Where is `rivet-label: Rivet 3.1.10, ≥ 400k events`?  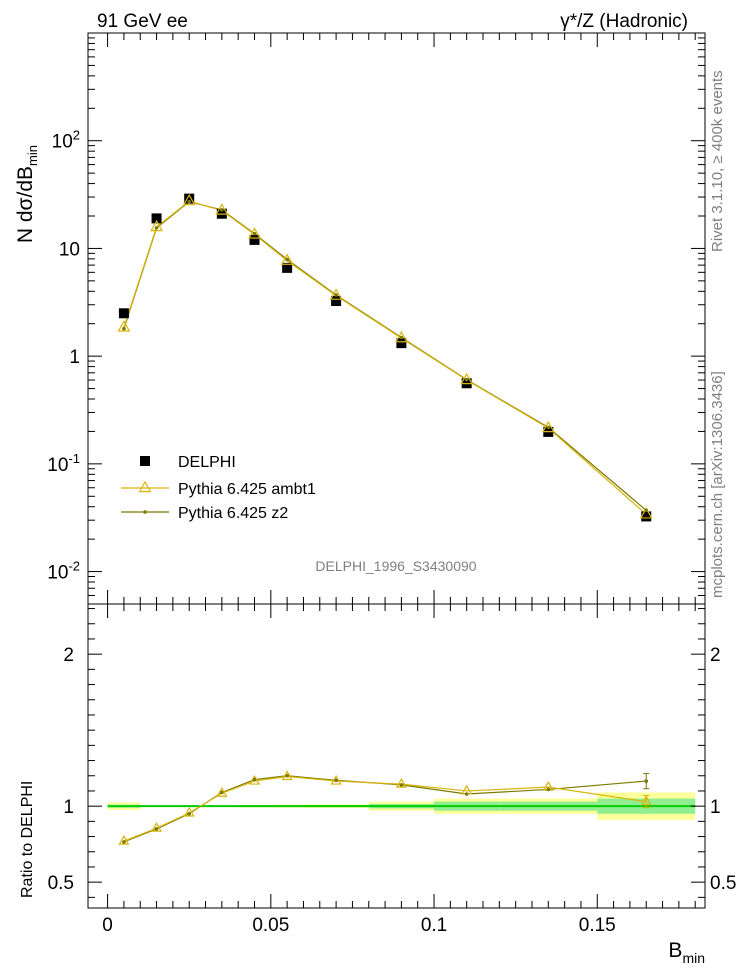
rivet-label: Rivet 3.1.10, ≥ 400k events is located at coordinates (717, 161).